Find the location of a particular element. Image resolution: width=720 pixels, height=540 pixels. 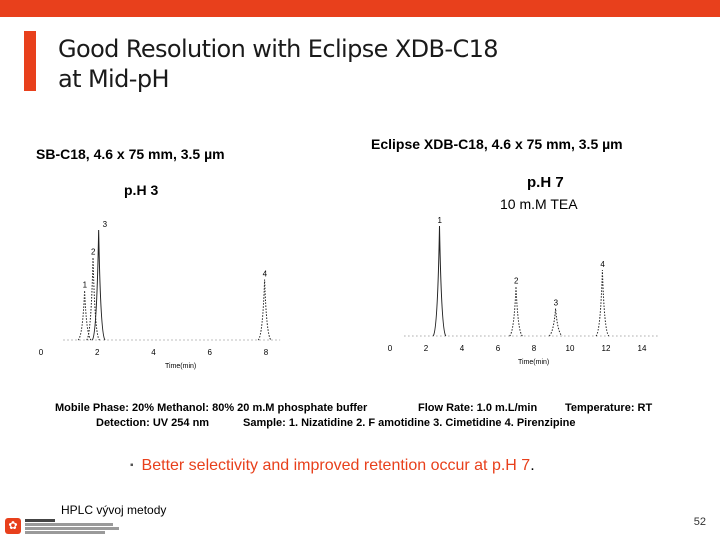

right-buffer-label: 10 m.M TEA is located at coordinates (539, 204).